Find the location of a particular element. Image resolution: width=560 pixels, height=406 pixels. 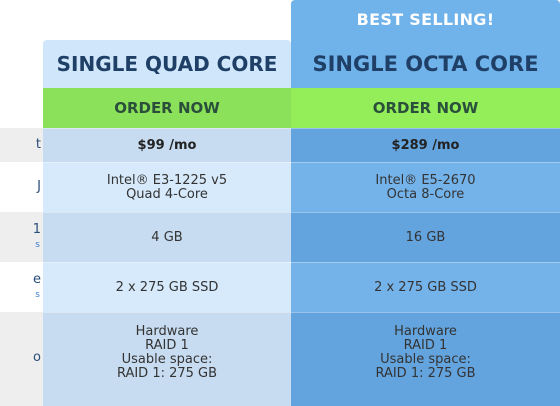

cpu-cell: Intel® E5-2670 Octa 8-Core is located at coordinates (425, 187).